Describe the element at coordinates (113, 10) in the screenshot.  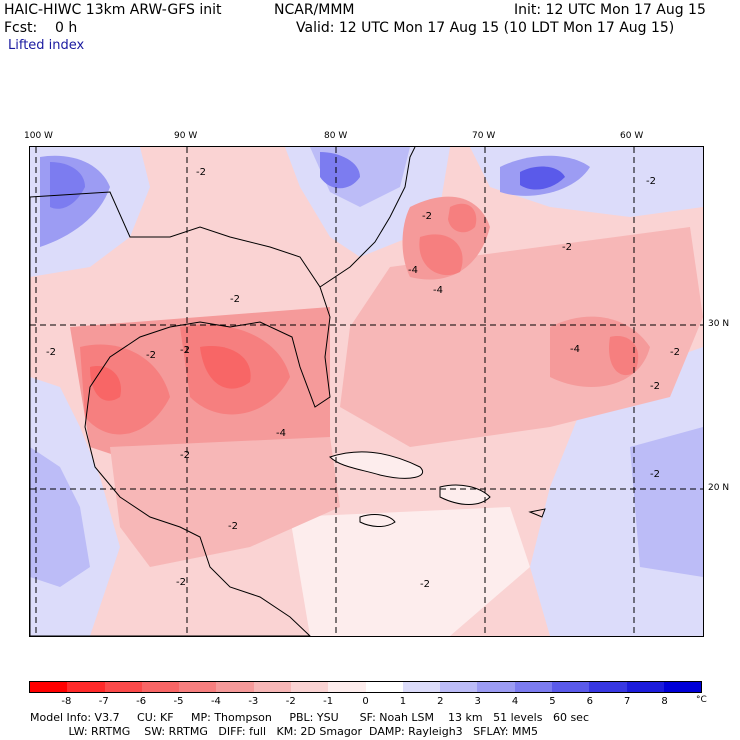
I see `model-title: HAIC-HIWC 13km ARW-GFS init` at that location.